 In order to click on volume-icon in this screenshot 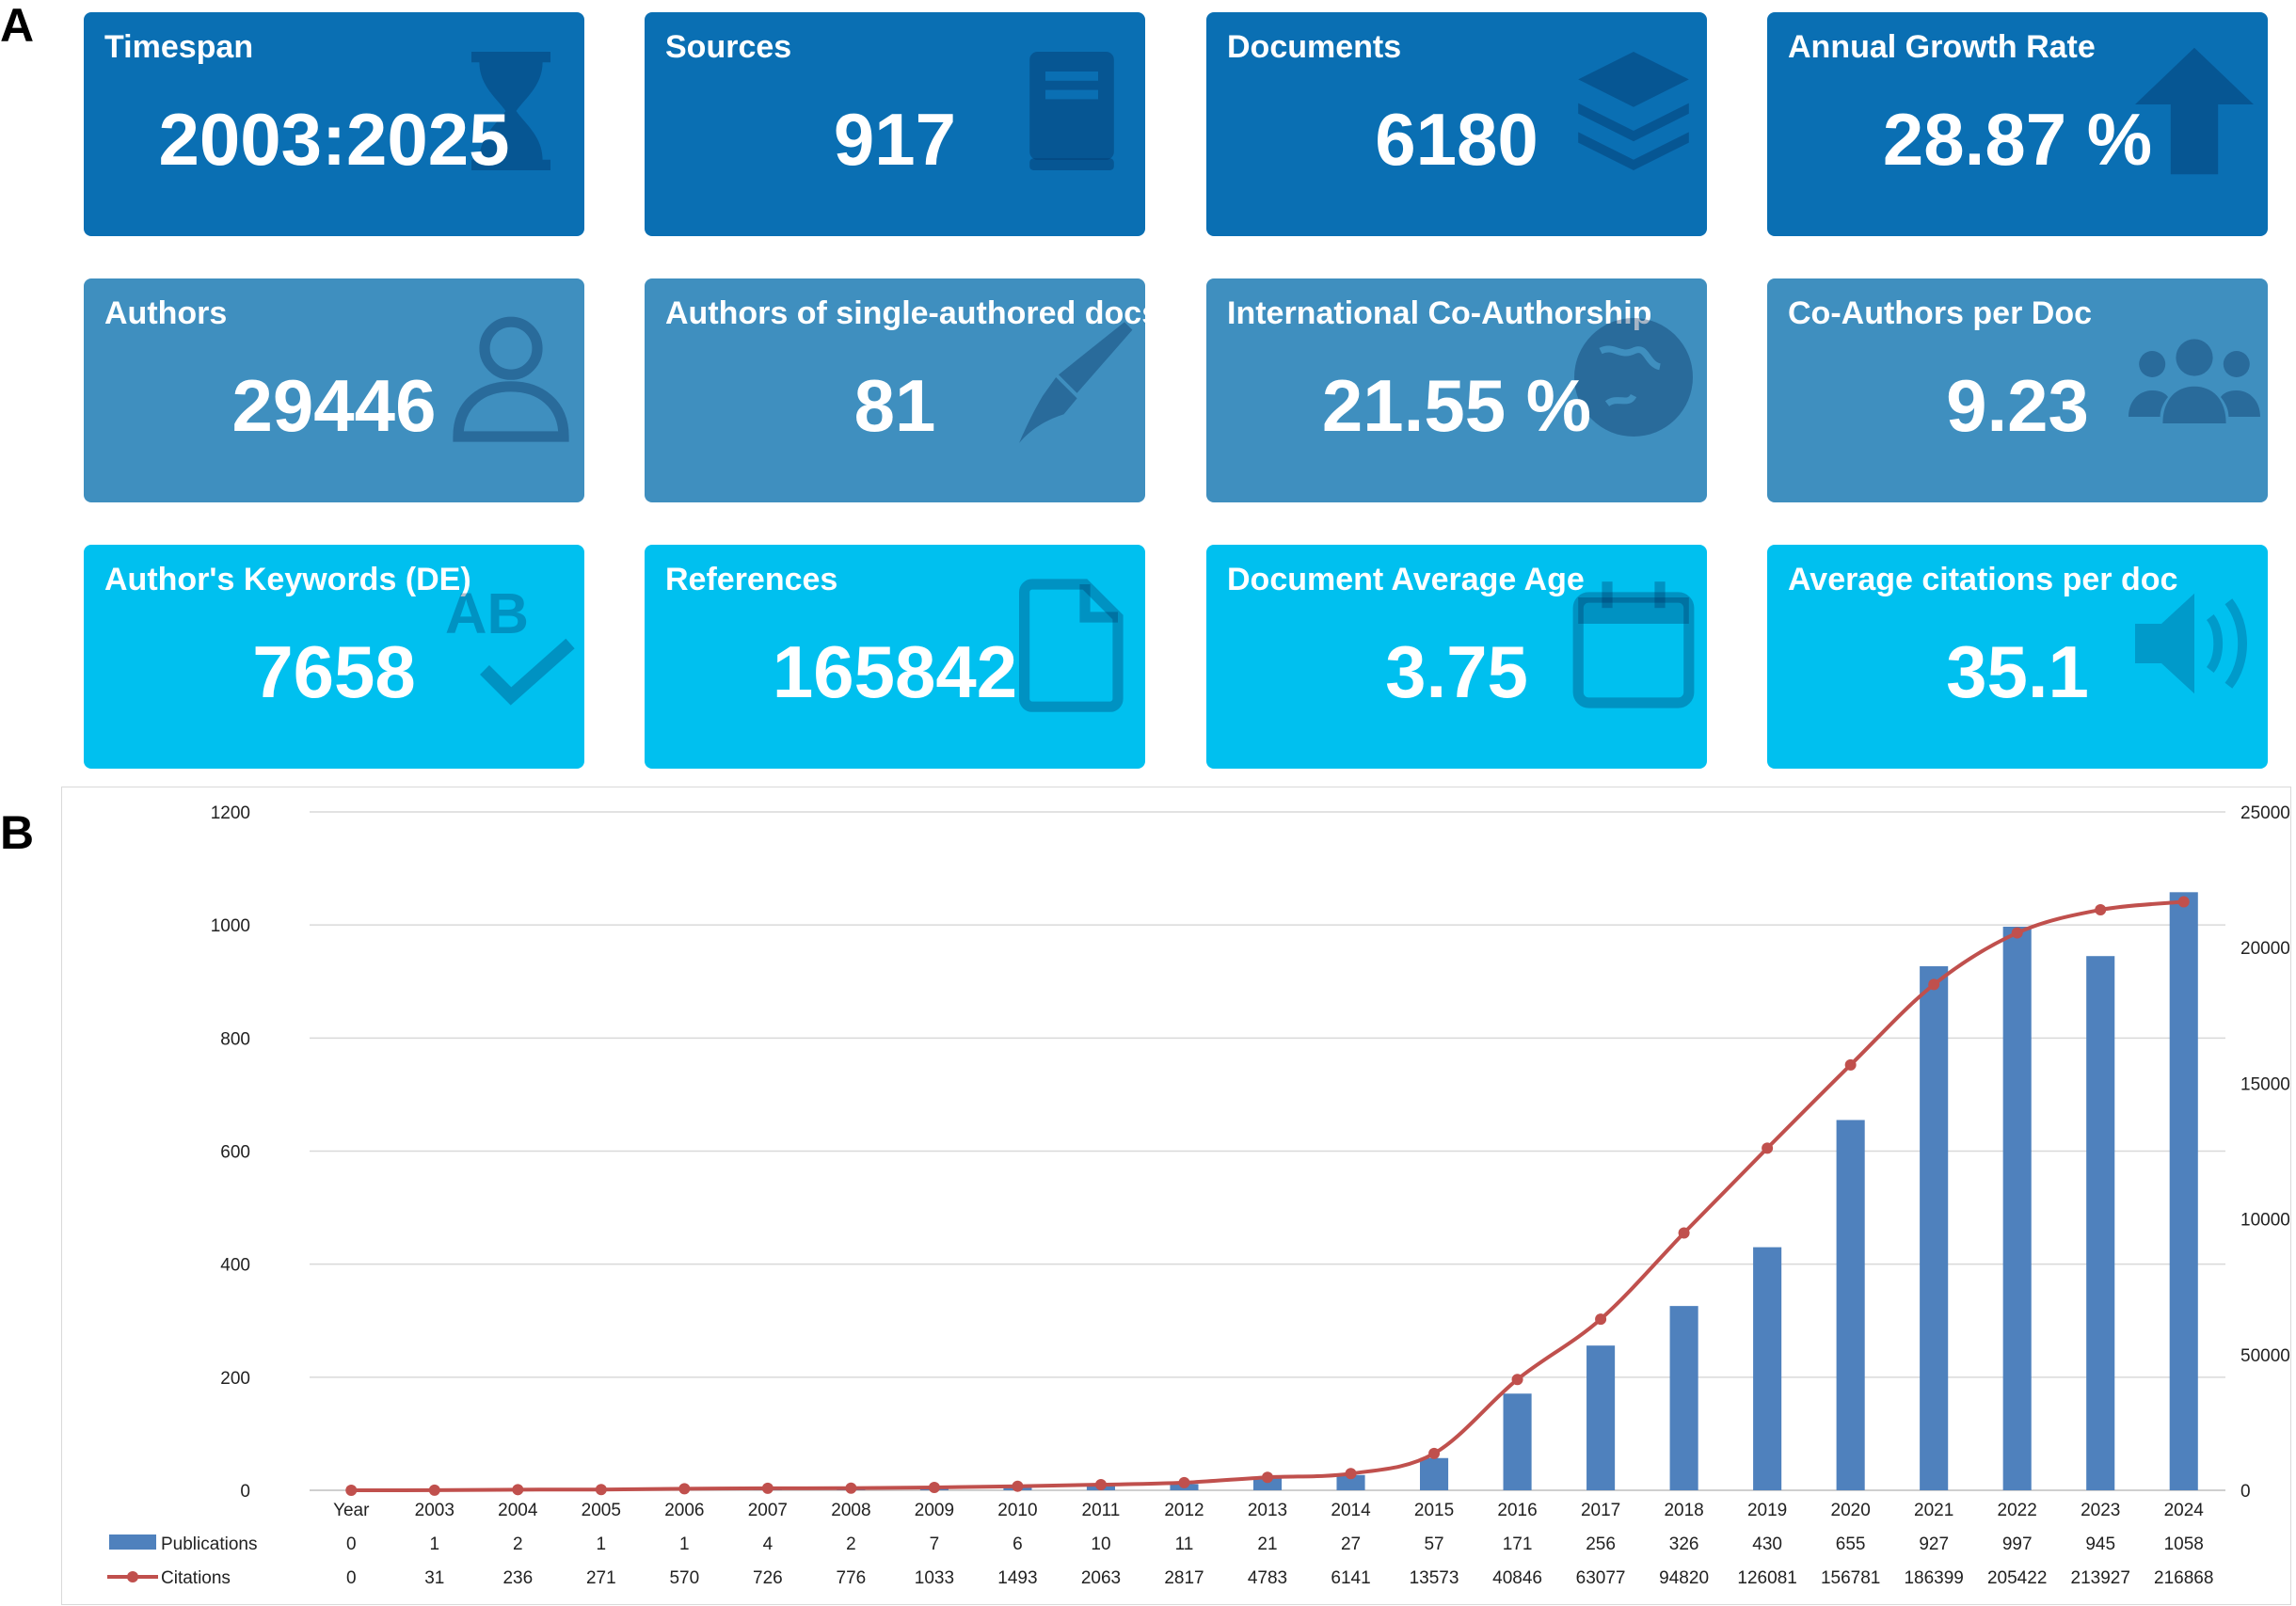, I will do `click(2194, 643)`.